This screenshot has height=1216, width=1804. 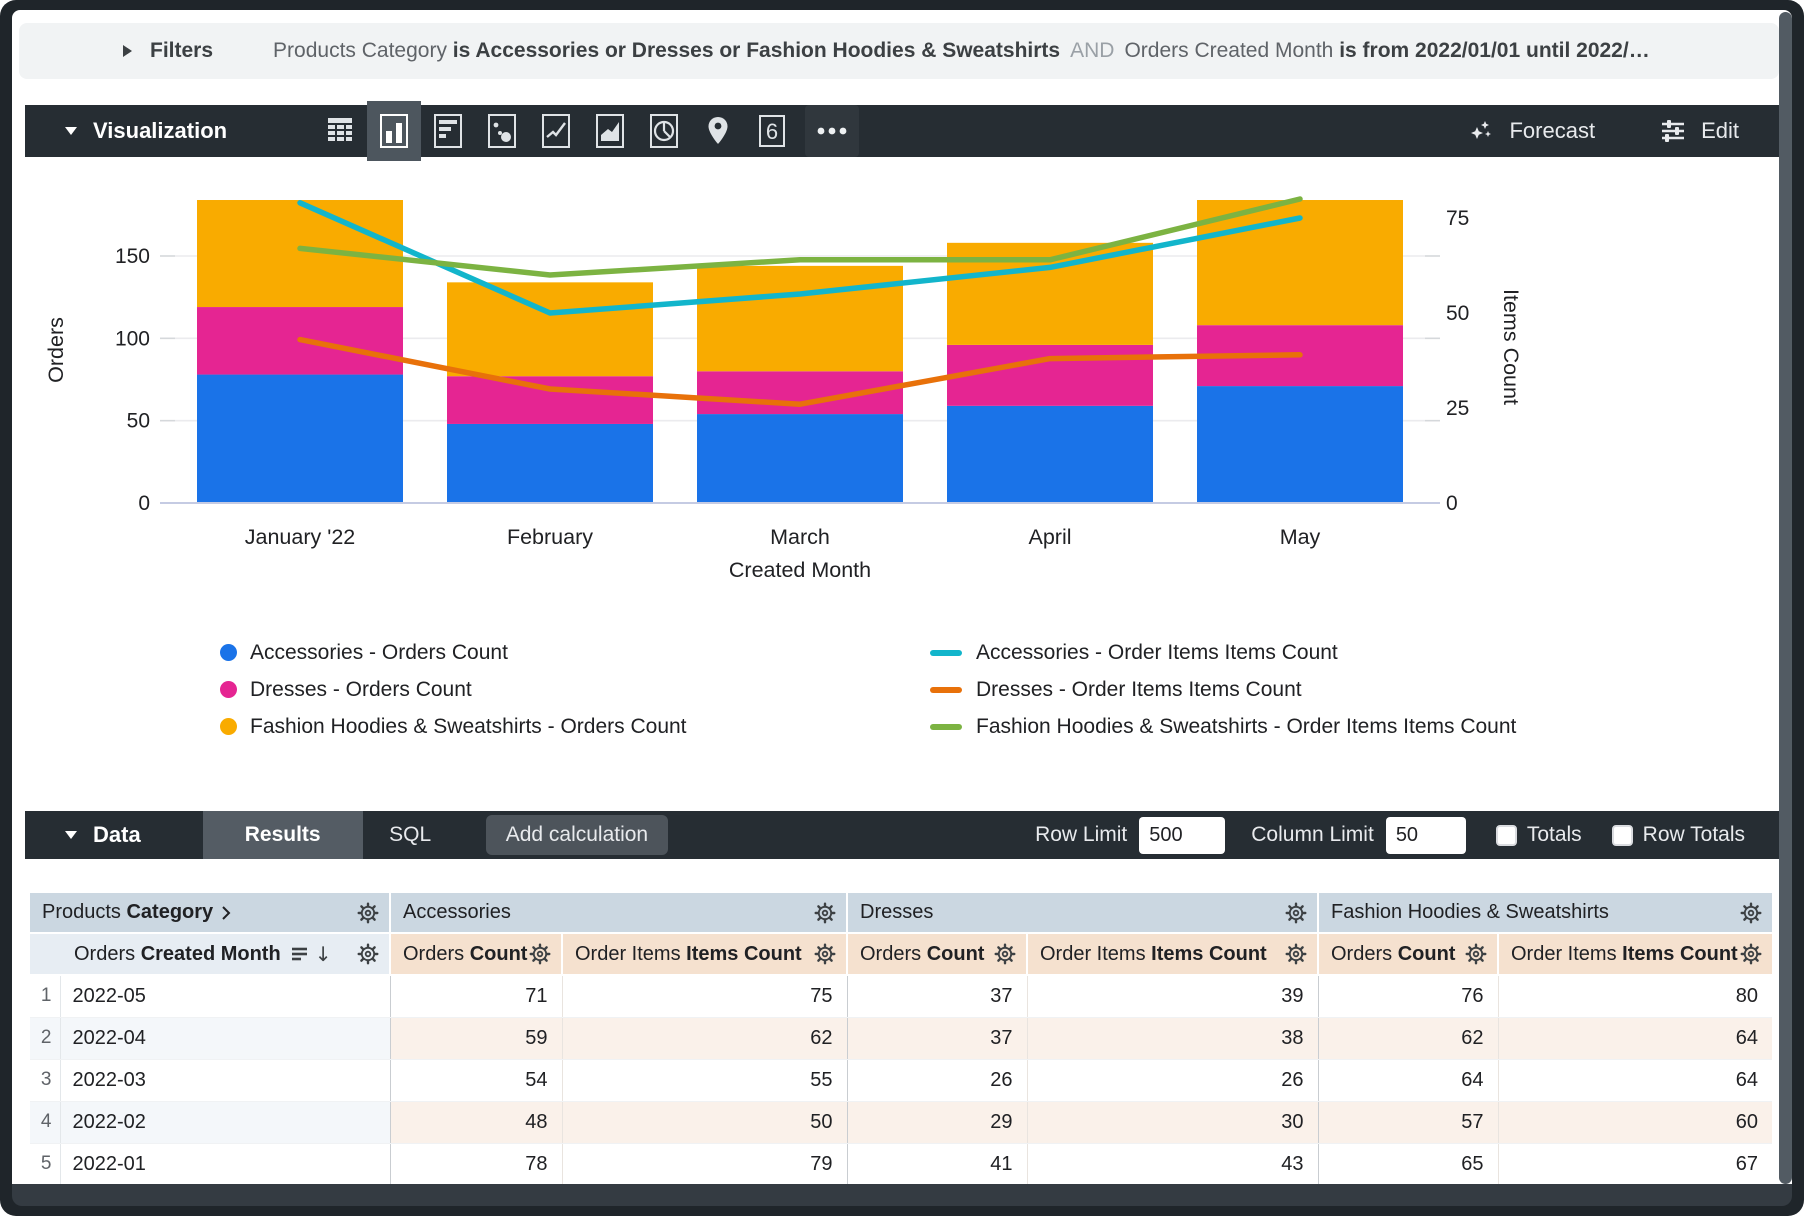 What do you see at coordinates (1407, 1163) in the screenshot?
I see `cell-value: 65` at bounding box center [1407, 1163].